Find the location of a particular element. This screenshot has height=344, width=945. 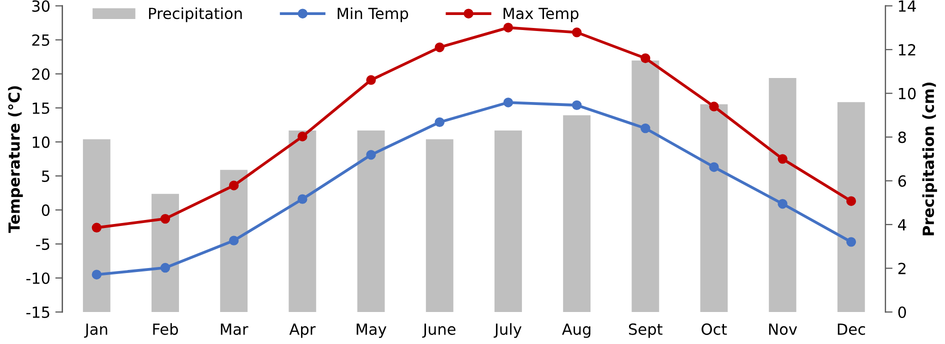

x-tick-label: Jan is located at coordinates (96, 331).